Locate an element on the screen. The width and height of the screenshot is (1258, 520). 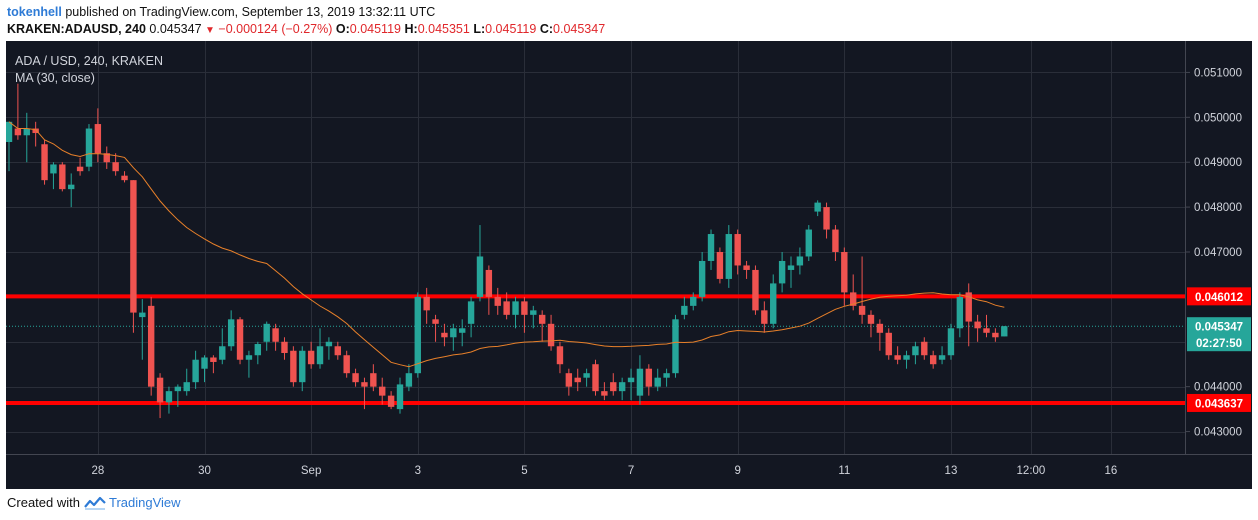
time-axis: 28 30 Sep 3 5 7 9 11 13 12:00 16 is located at coordinates (596, 472).